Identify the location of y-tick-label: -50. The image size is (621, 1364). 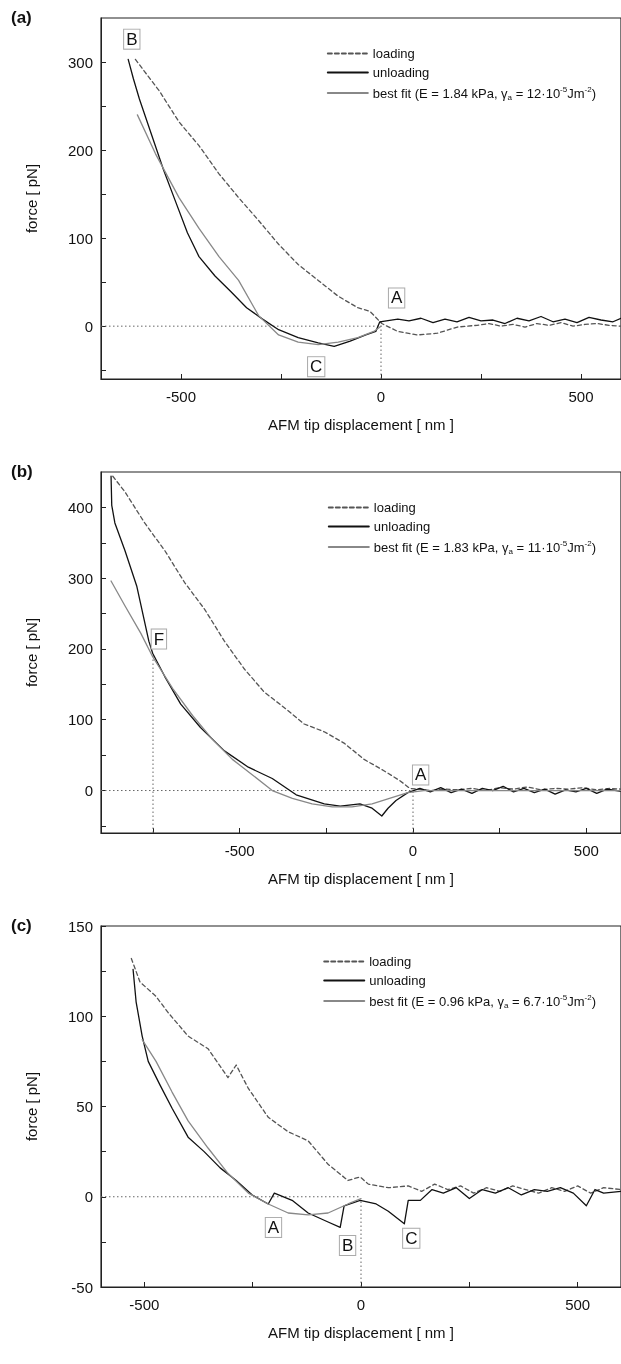
(82, 1287).